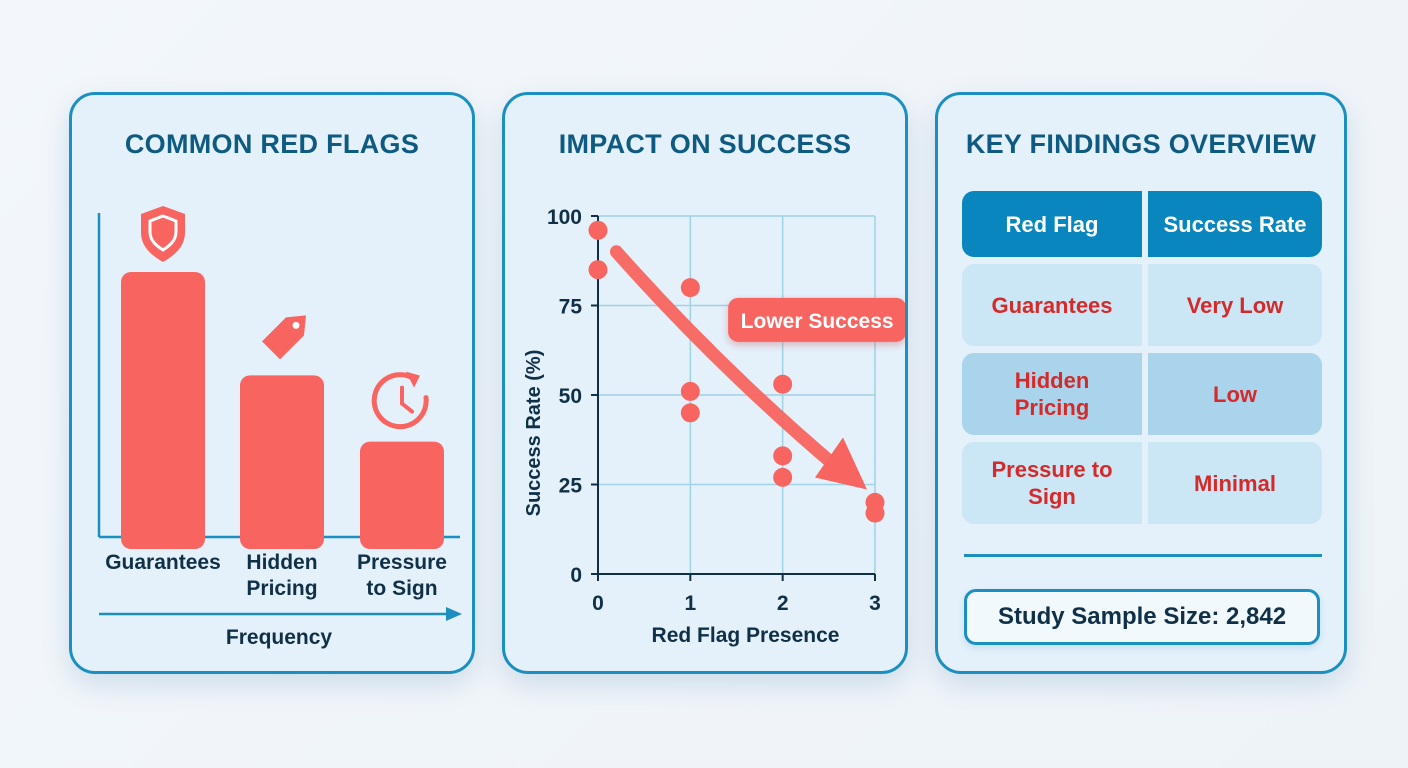 Image resolution: width=1408 pixels, height=768 pixels. What do you see at coordinates (690, 603) in the screenshot?
I see `x-tick-label-1: 1` at bounding box center [690, 603].